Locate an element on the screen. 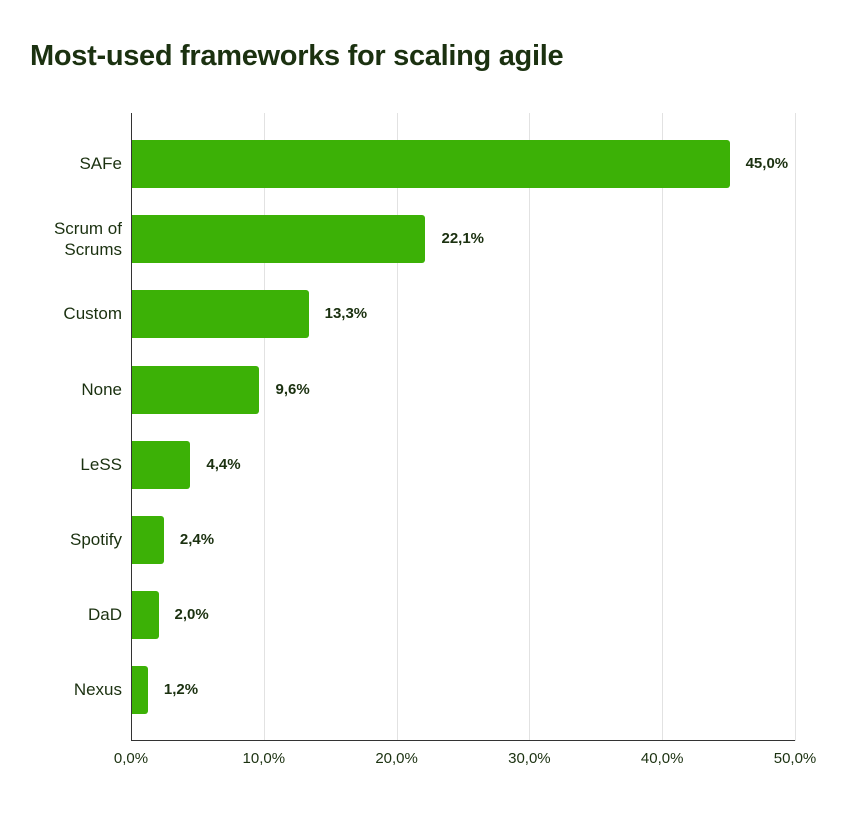 The width and height of the screenshot is (846, 822). bar-value-label: 4,4% is located at coordinates (223, 464).